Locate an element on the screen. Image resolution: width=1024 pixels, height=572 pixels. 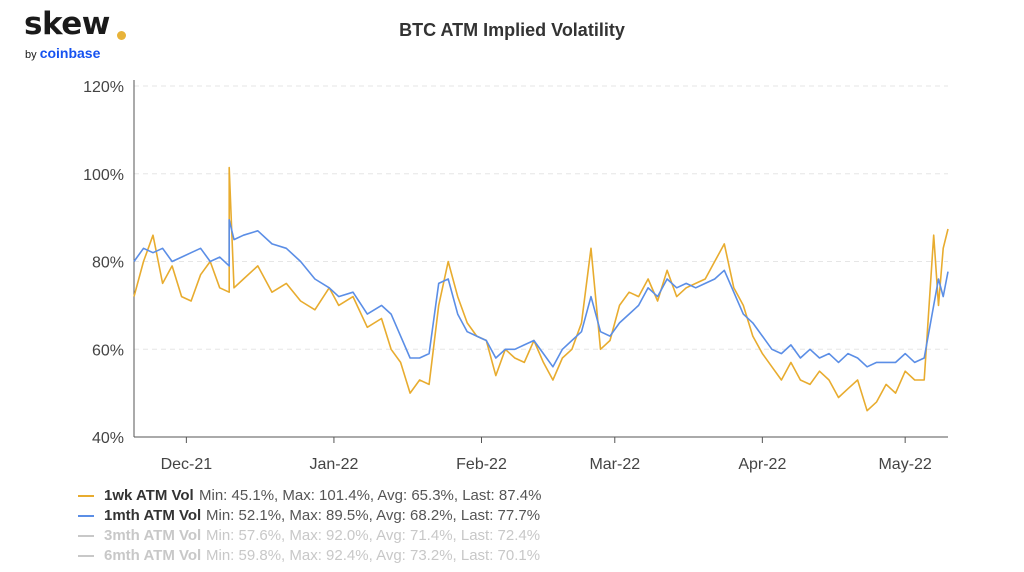
y-tick-label: 120% is located at coordinates (103, 87).